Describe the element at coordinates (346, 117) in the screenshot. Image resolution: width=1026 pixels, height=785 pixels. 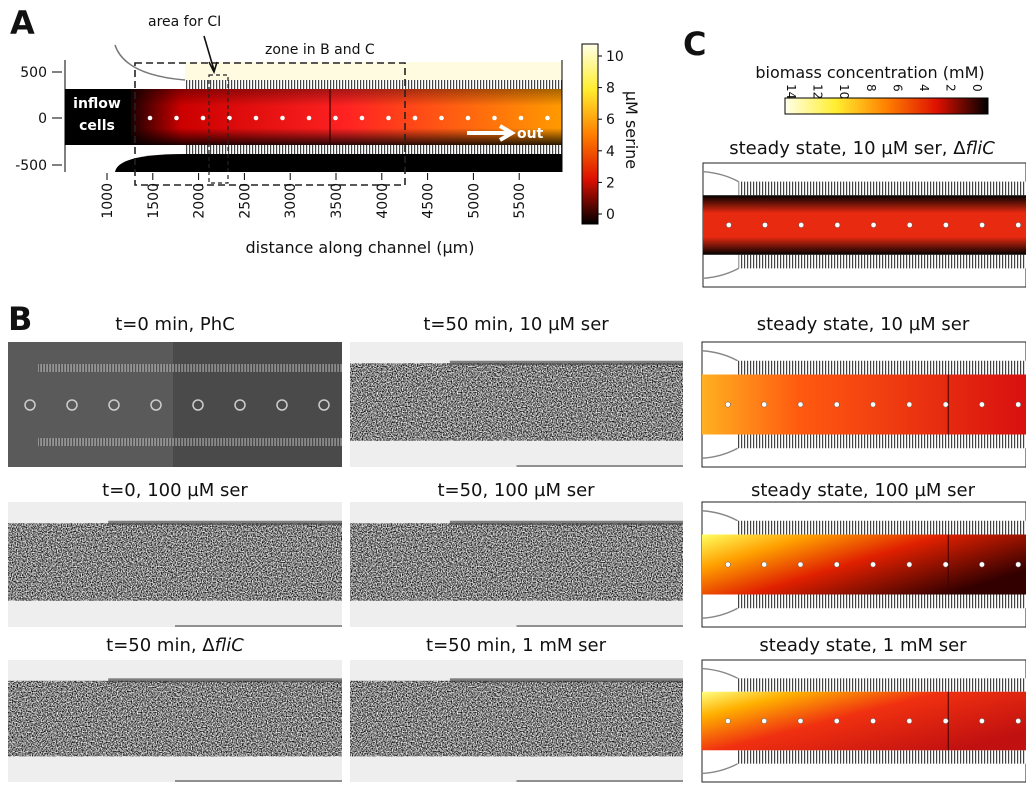
I see `heatmap-a-shade` at that location.